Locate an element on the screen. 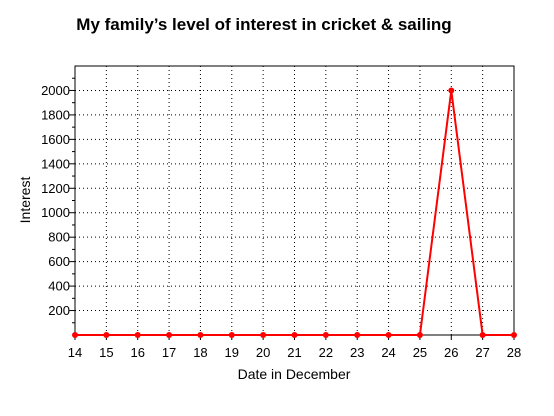 The image size is (554, 416). x-axis: 14 15 16 17 18 19 20 21 22 23 24 25 26 27 28 is located at coordinates (294, 347).